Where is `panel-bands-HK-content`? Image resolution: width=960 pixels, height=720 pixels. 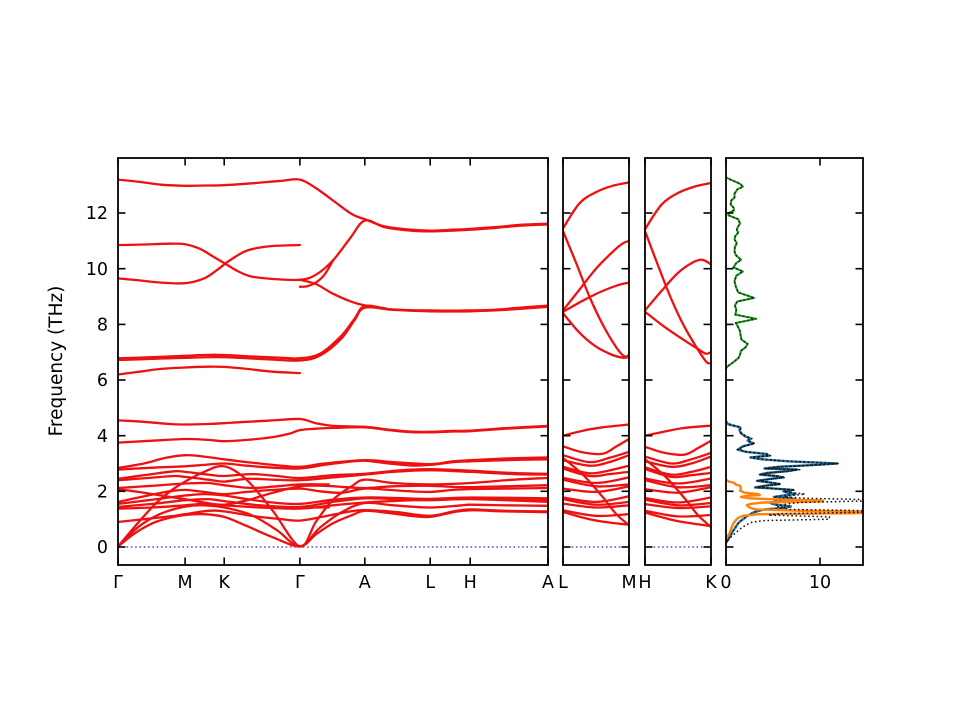 panel-bands-HK-content is located at coordinates (678, 364).